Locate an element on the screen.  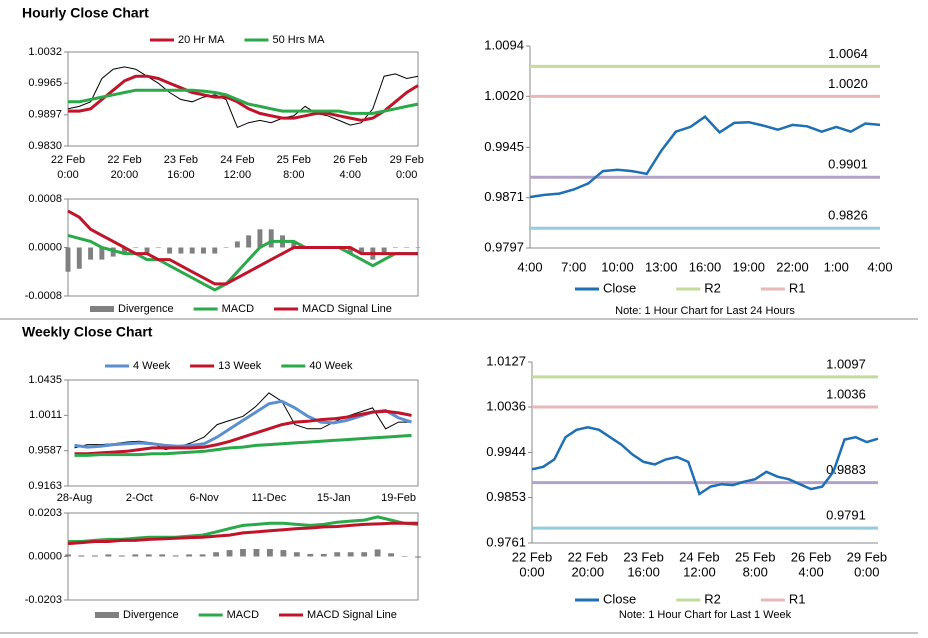
y-tick-label: 0.9853 is located at coordinates (506, 496).